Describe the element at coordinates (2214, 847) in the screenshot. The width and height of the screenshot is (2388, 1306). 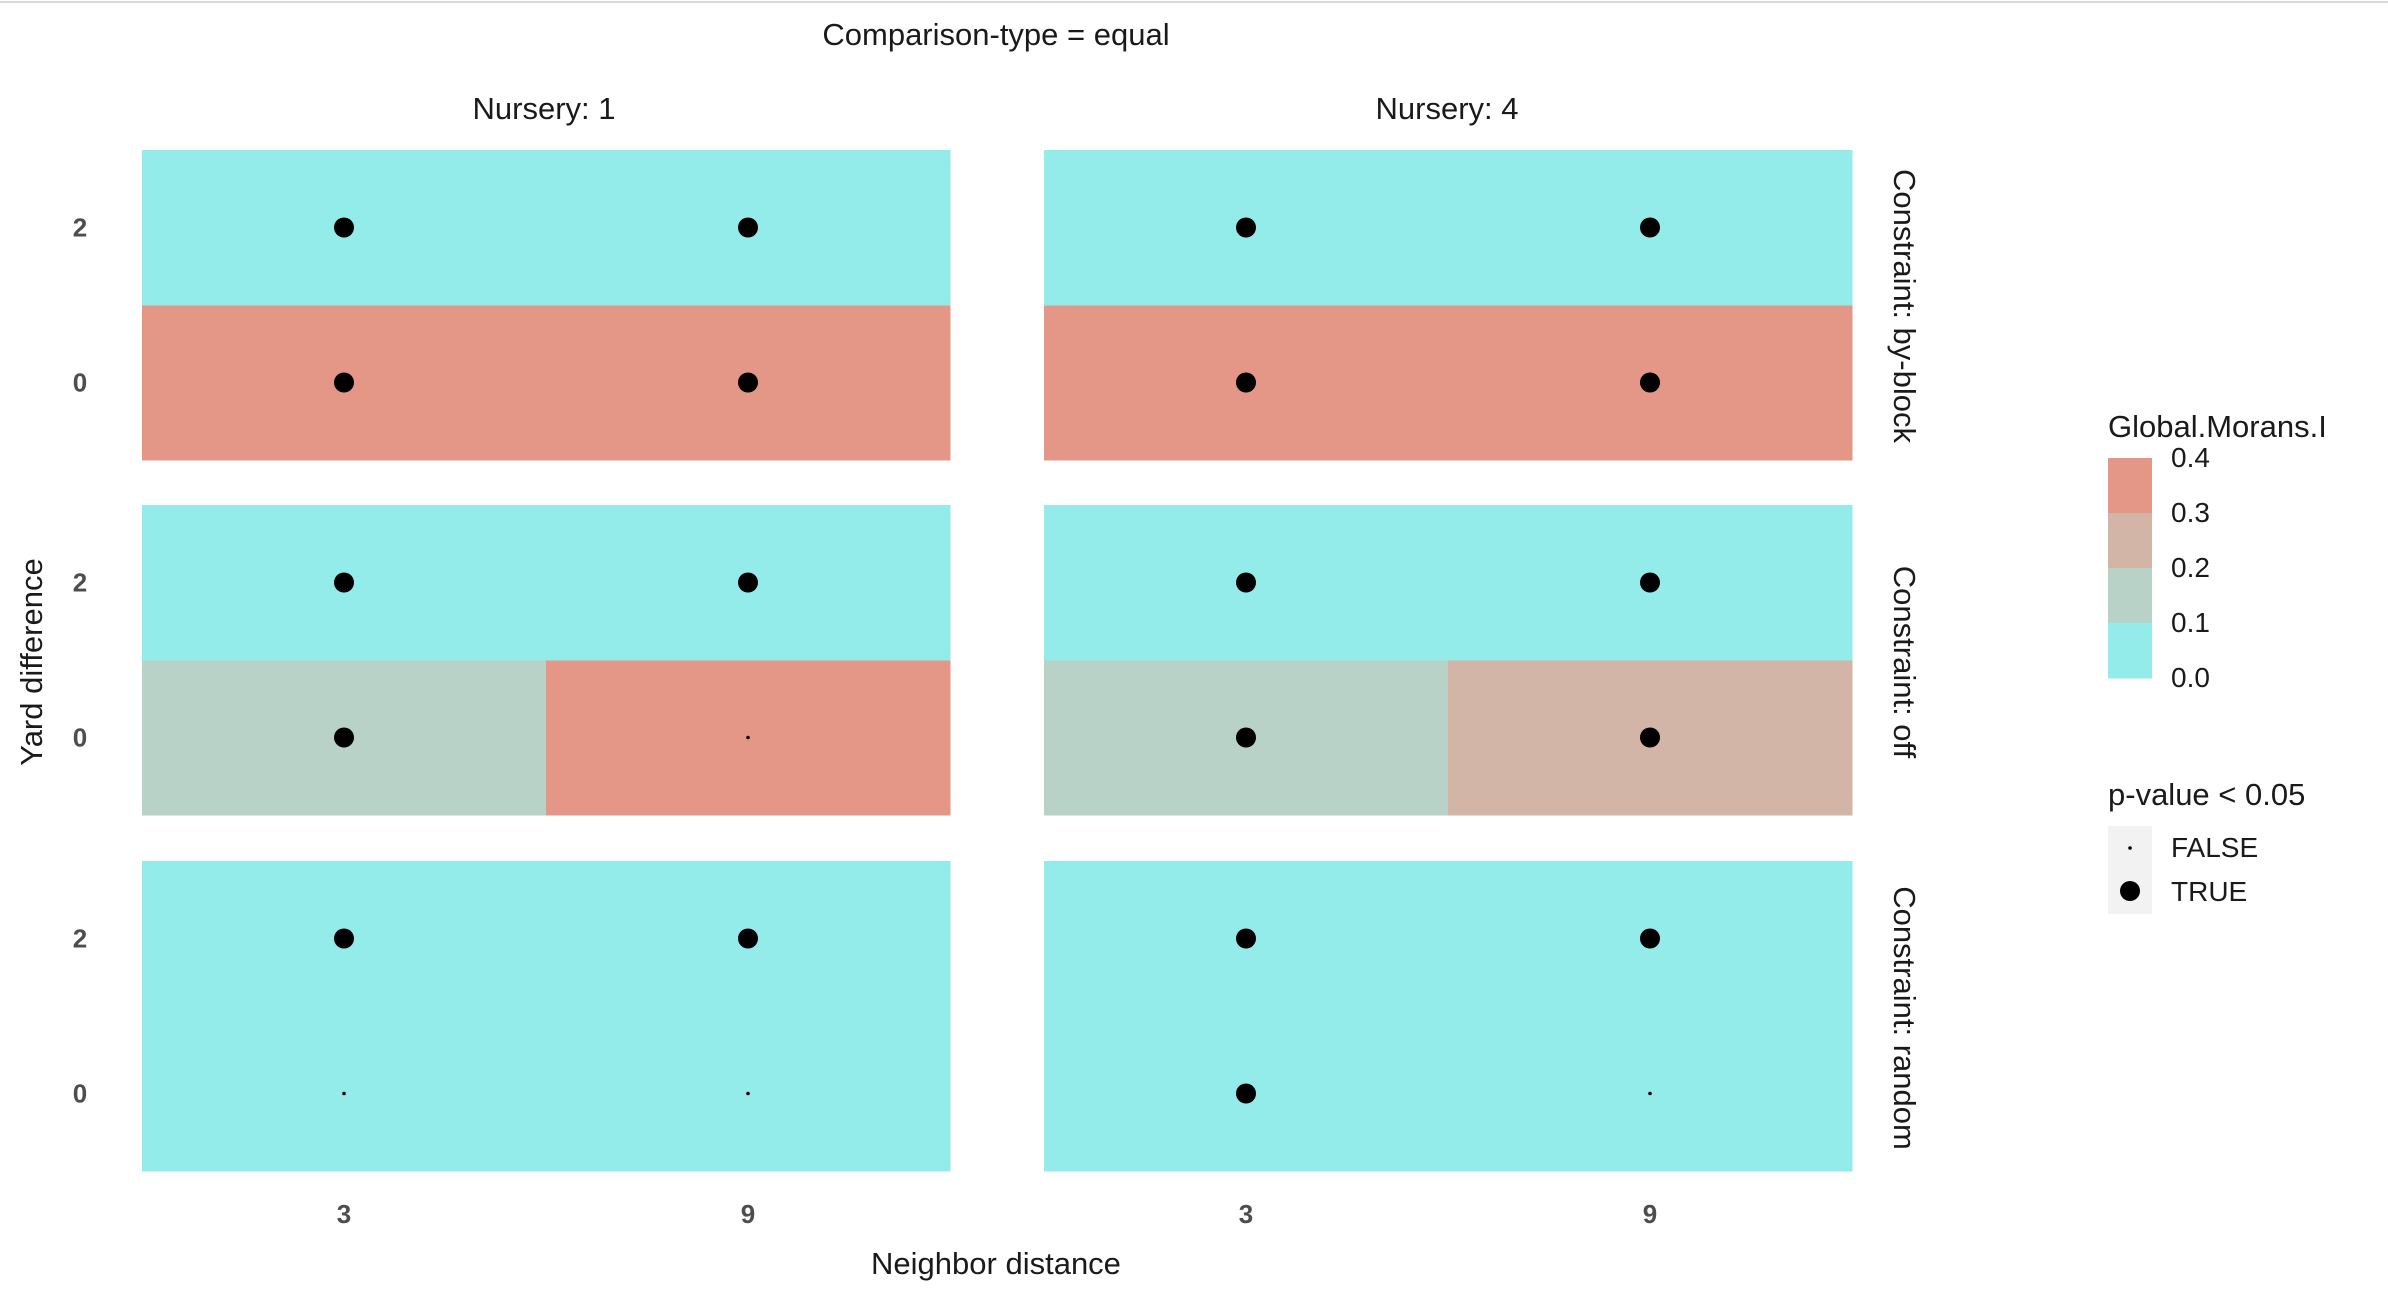
I see `size-legend-false-label: FALSE` at that location.